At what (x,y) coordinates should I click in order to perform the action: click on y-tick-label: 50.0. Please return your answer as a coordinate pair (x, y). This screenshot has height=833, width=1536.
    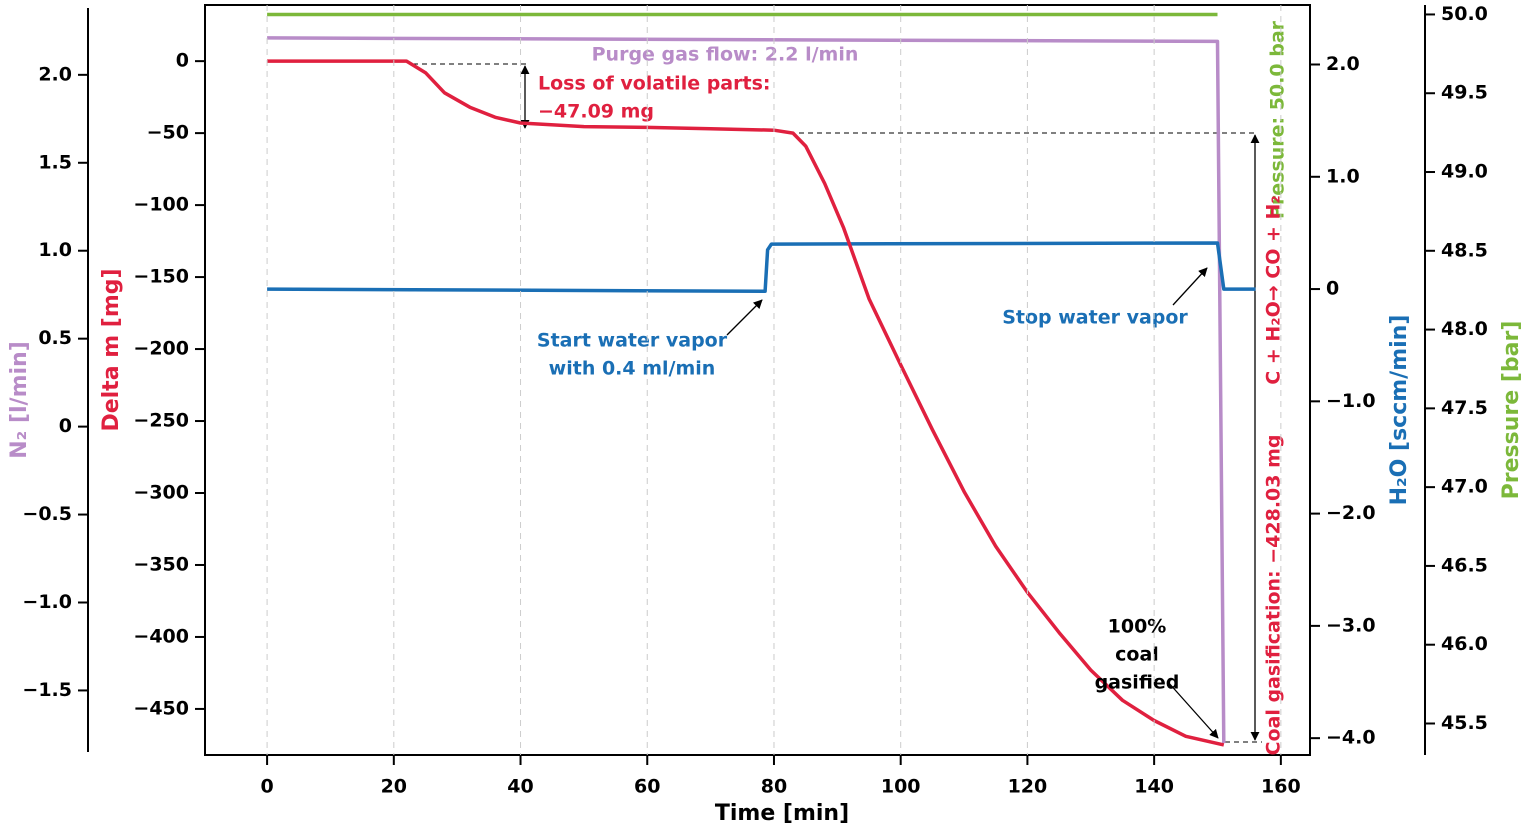
    Looking at the image, I should click on (1464, 14).